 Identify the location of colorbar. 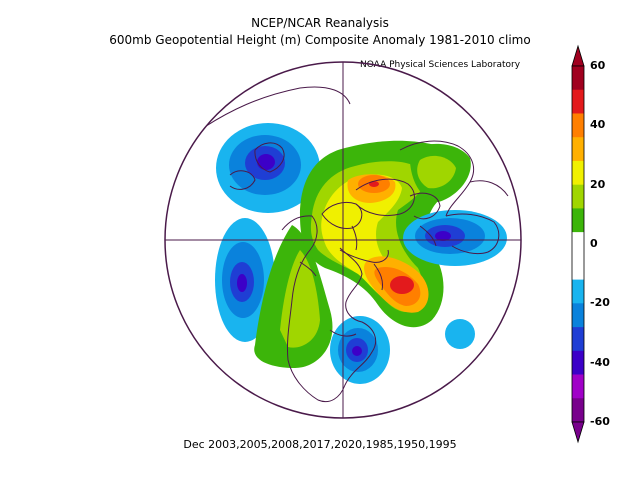
(578, 244).